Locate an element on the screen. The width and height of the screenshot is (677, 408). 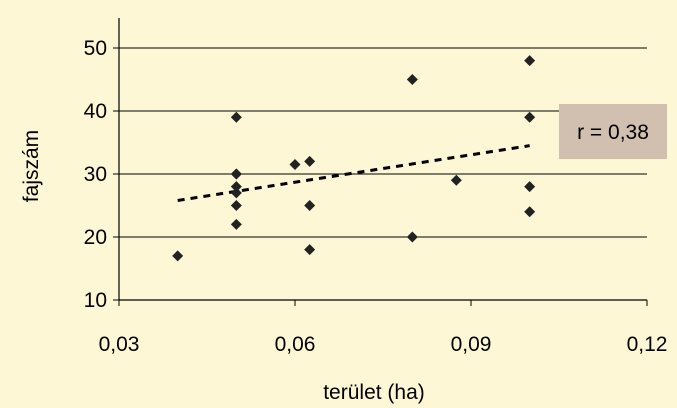
y-axis-label: fajszám is located at coordinates (31, 166).